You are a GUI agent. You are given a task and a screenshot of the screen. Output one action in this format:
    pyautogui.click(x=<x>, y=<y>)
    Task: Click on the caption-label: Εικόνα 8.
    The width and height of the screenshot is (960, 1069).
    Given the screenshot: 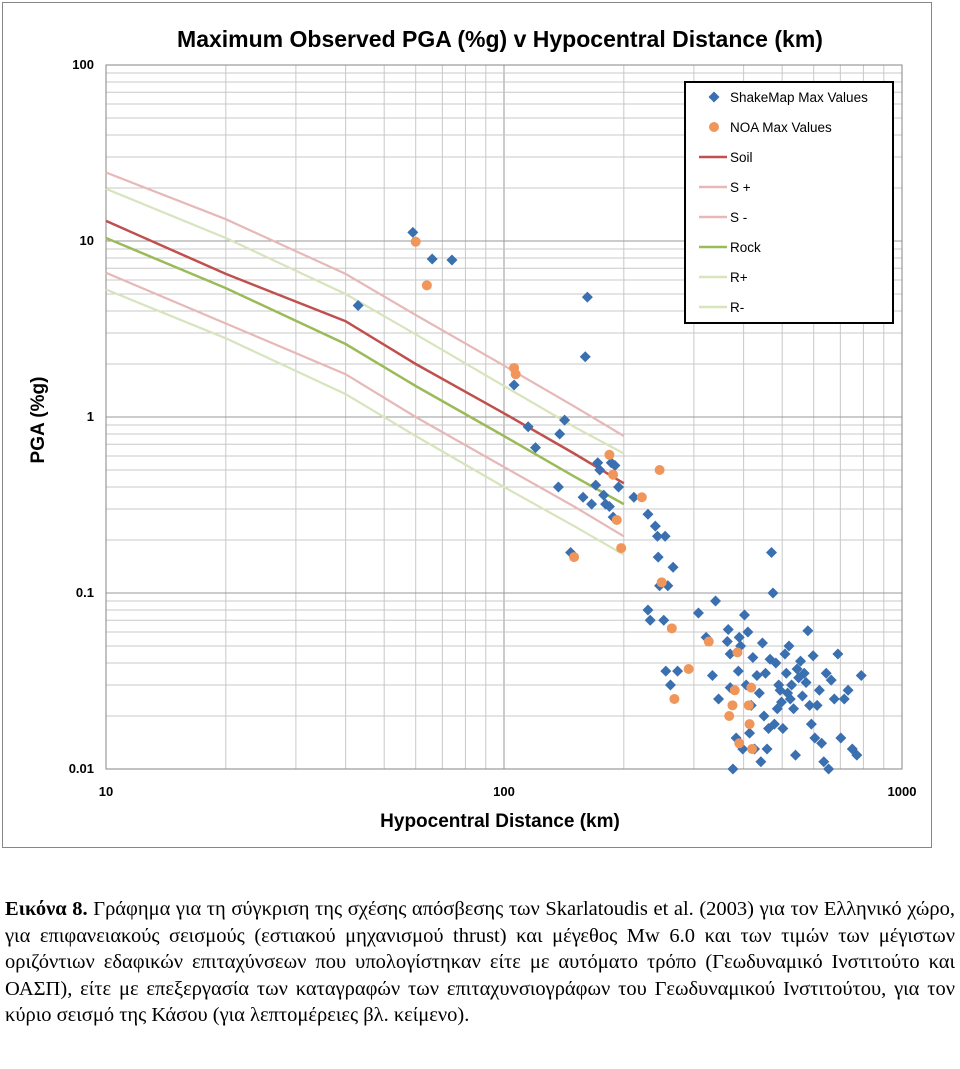 What is the action you would take?
    pyautogui.click(x=46, y=909)
    